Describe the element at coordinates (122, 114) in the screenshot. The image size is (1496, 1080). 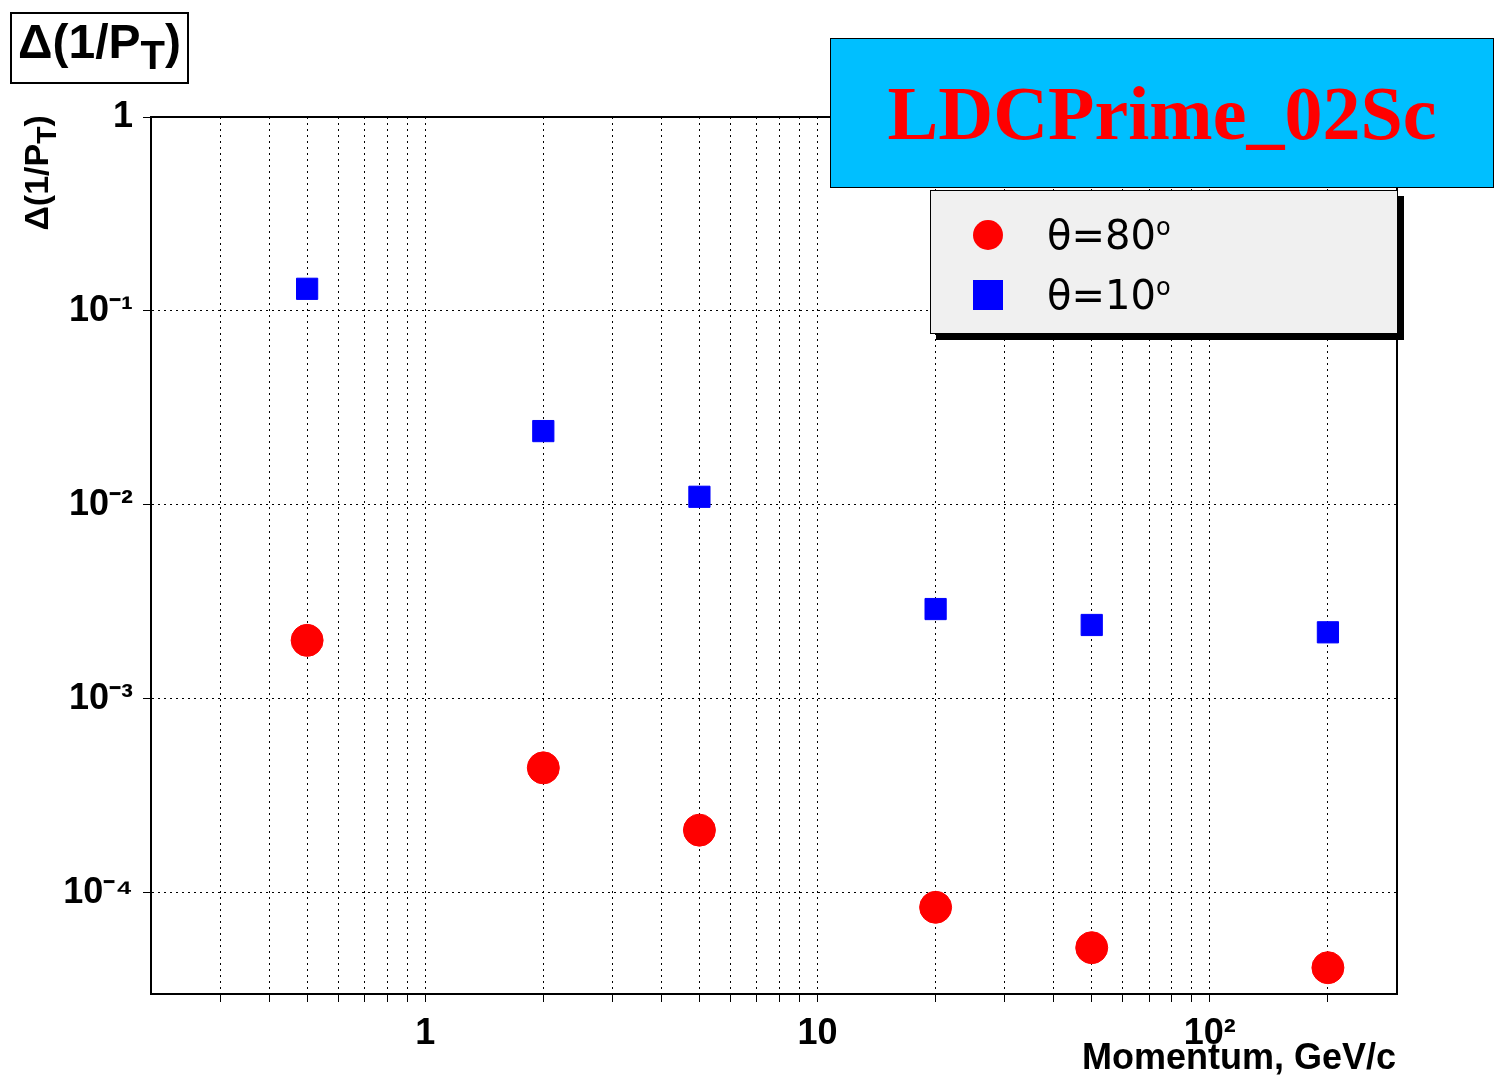
I see `y-tick-label: 1` at that location.